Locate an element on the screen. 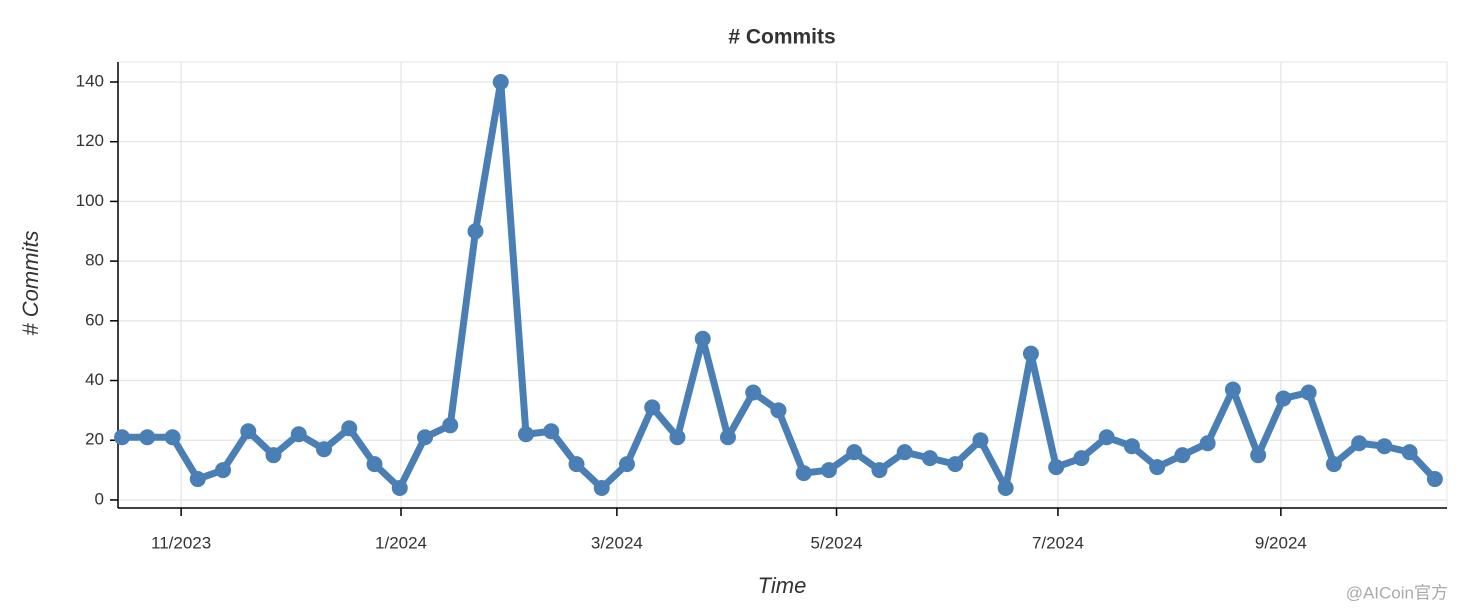 The image size is (1458, 614). y-tick-label: 100 is located at coordinates (90, 200).